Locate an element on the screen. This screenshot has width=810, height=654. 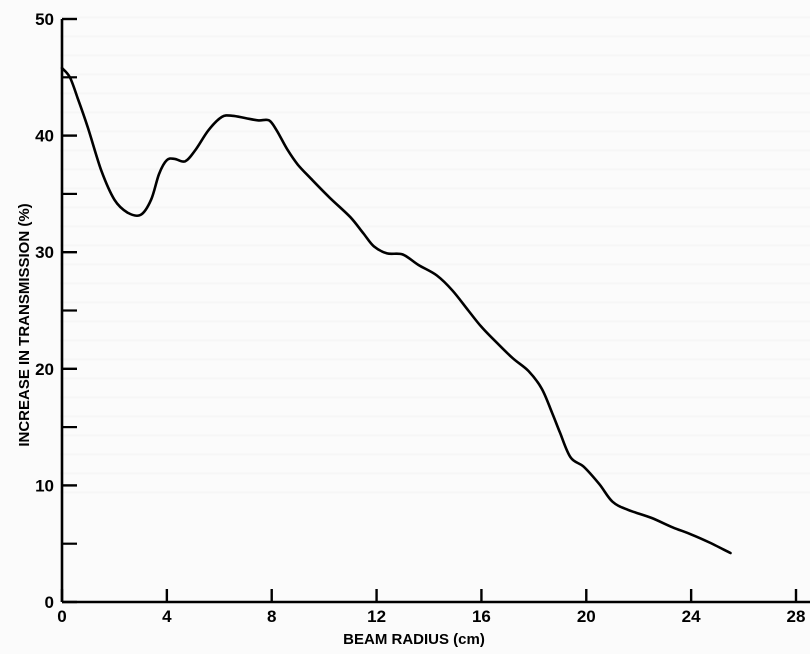
y-tick-label: 40 is located at coordinates (44, 136).